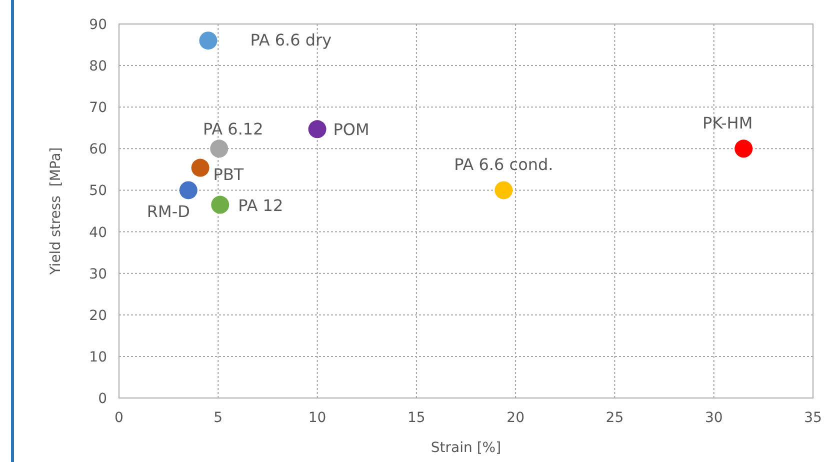  What do you see at coordinates (98, 357) in the screenshot?
I see `y-tick-label: 10` at bounding box center [98, 357].